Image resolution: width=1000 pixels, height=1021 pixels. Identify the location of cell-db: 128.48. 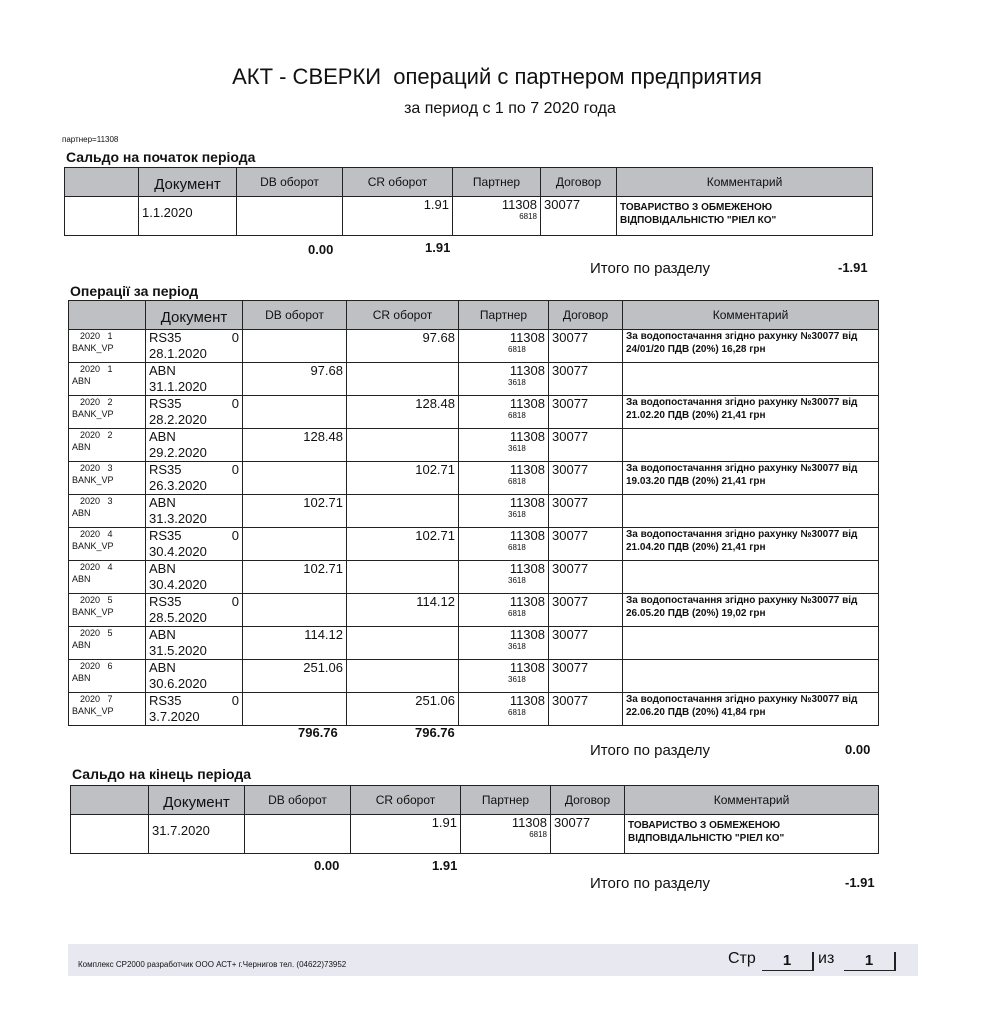
(294, 445).